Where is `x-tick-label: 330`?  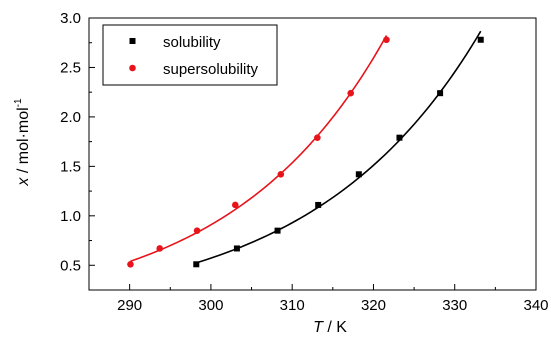 x-tick-label: 330 is located at coordinates (454, 305).